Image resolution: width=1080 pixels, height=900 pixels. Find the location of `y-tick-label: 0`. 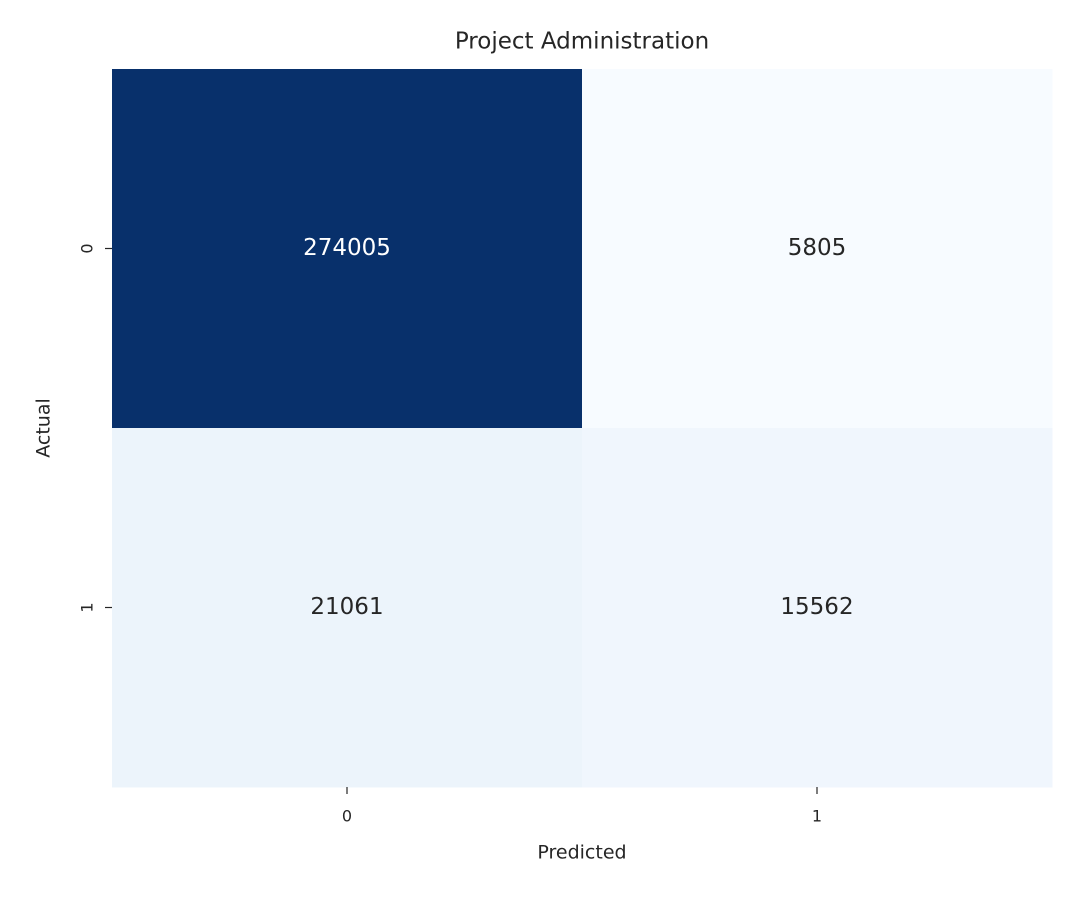

y-tick-label: 0 is located at coordinates (87, 248).